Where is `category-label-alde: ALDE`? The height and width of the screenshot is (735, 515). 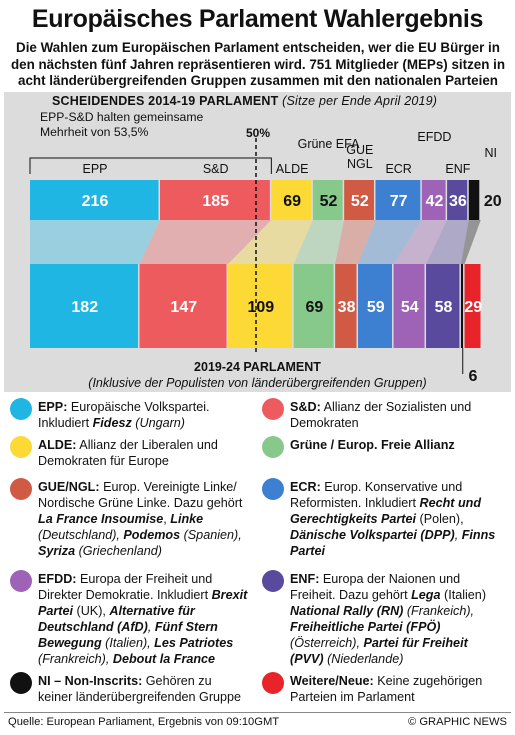 category-label-alde: ALDE is located at coordinates (292, 169).